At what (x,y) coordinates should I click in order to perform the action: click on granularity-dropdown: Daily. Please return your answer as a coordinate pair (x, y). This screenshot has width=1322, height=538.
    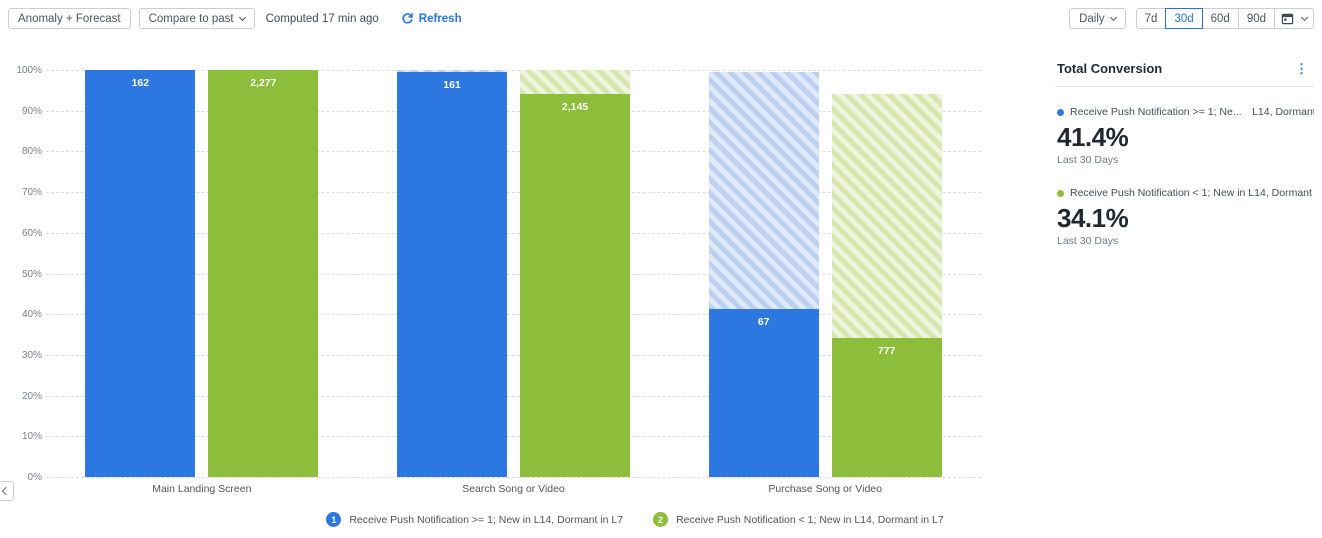
    Looking at the image, I should click on (1097, 18).